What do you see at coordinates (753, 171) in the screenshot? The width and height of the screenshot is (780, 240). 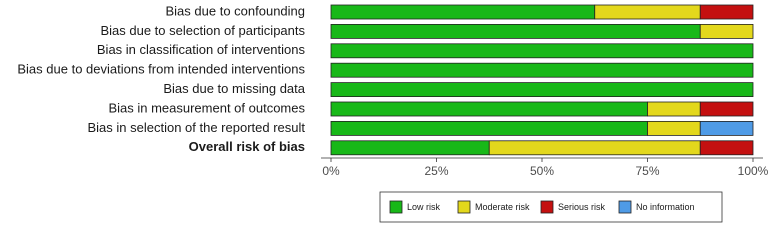 I see `x-tick-label: 100%` at bounding box center [753, 171].